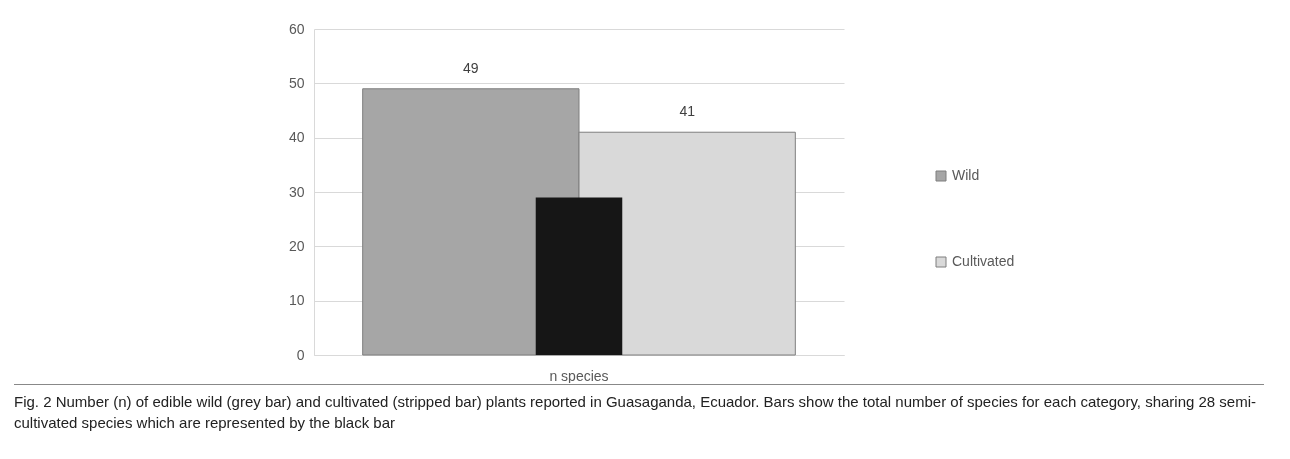  I want to click on y-tick-label: 50, so click(296, 82).